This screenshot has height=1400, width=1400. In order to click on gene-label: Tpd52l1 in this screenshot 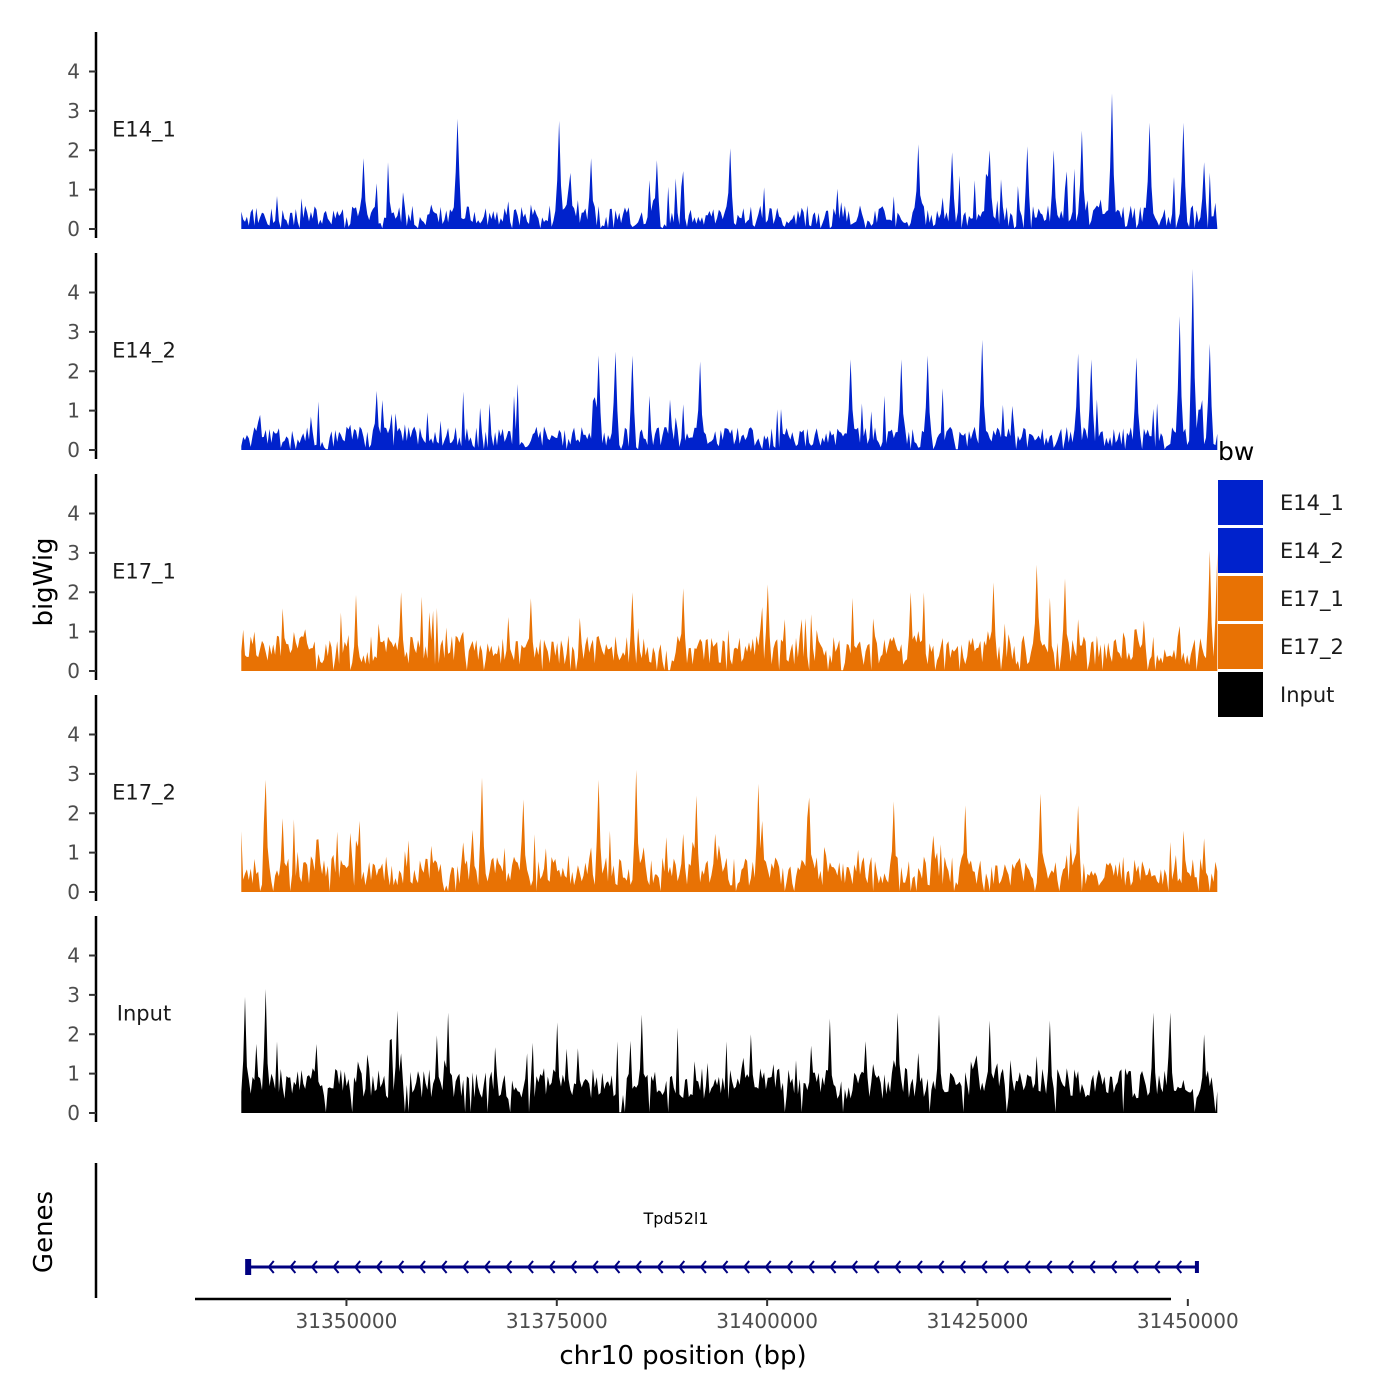, I will do `click(675, 1218)`.